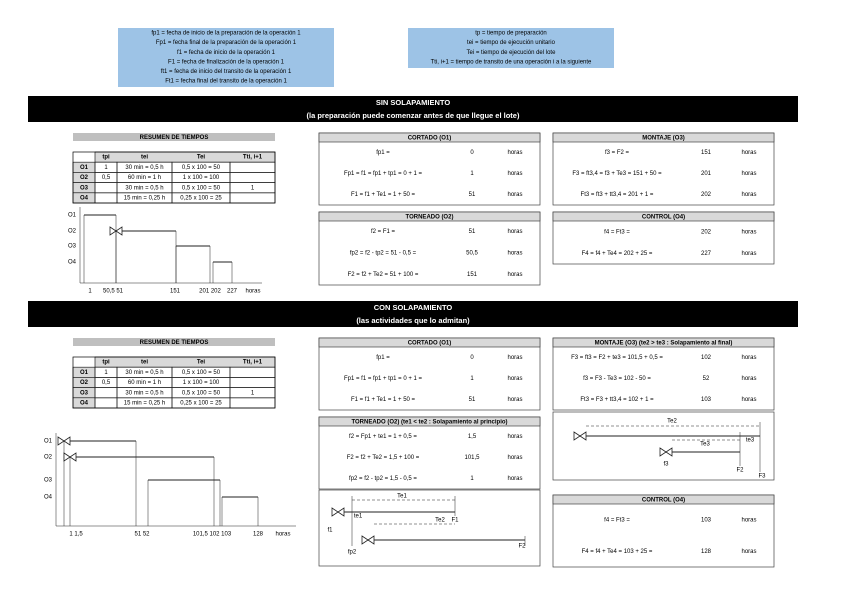  Describe the element at coordinates (201, 393) in the screenshot. I see `table-cell: 0,5 x 100 = 50` at that location.